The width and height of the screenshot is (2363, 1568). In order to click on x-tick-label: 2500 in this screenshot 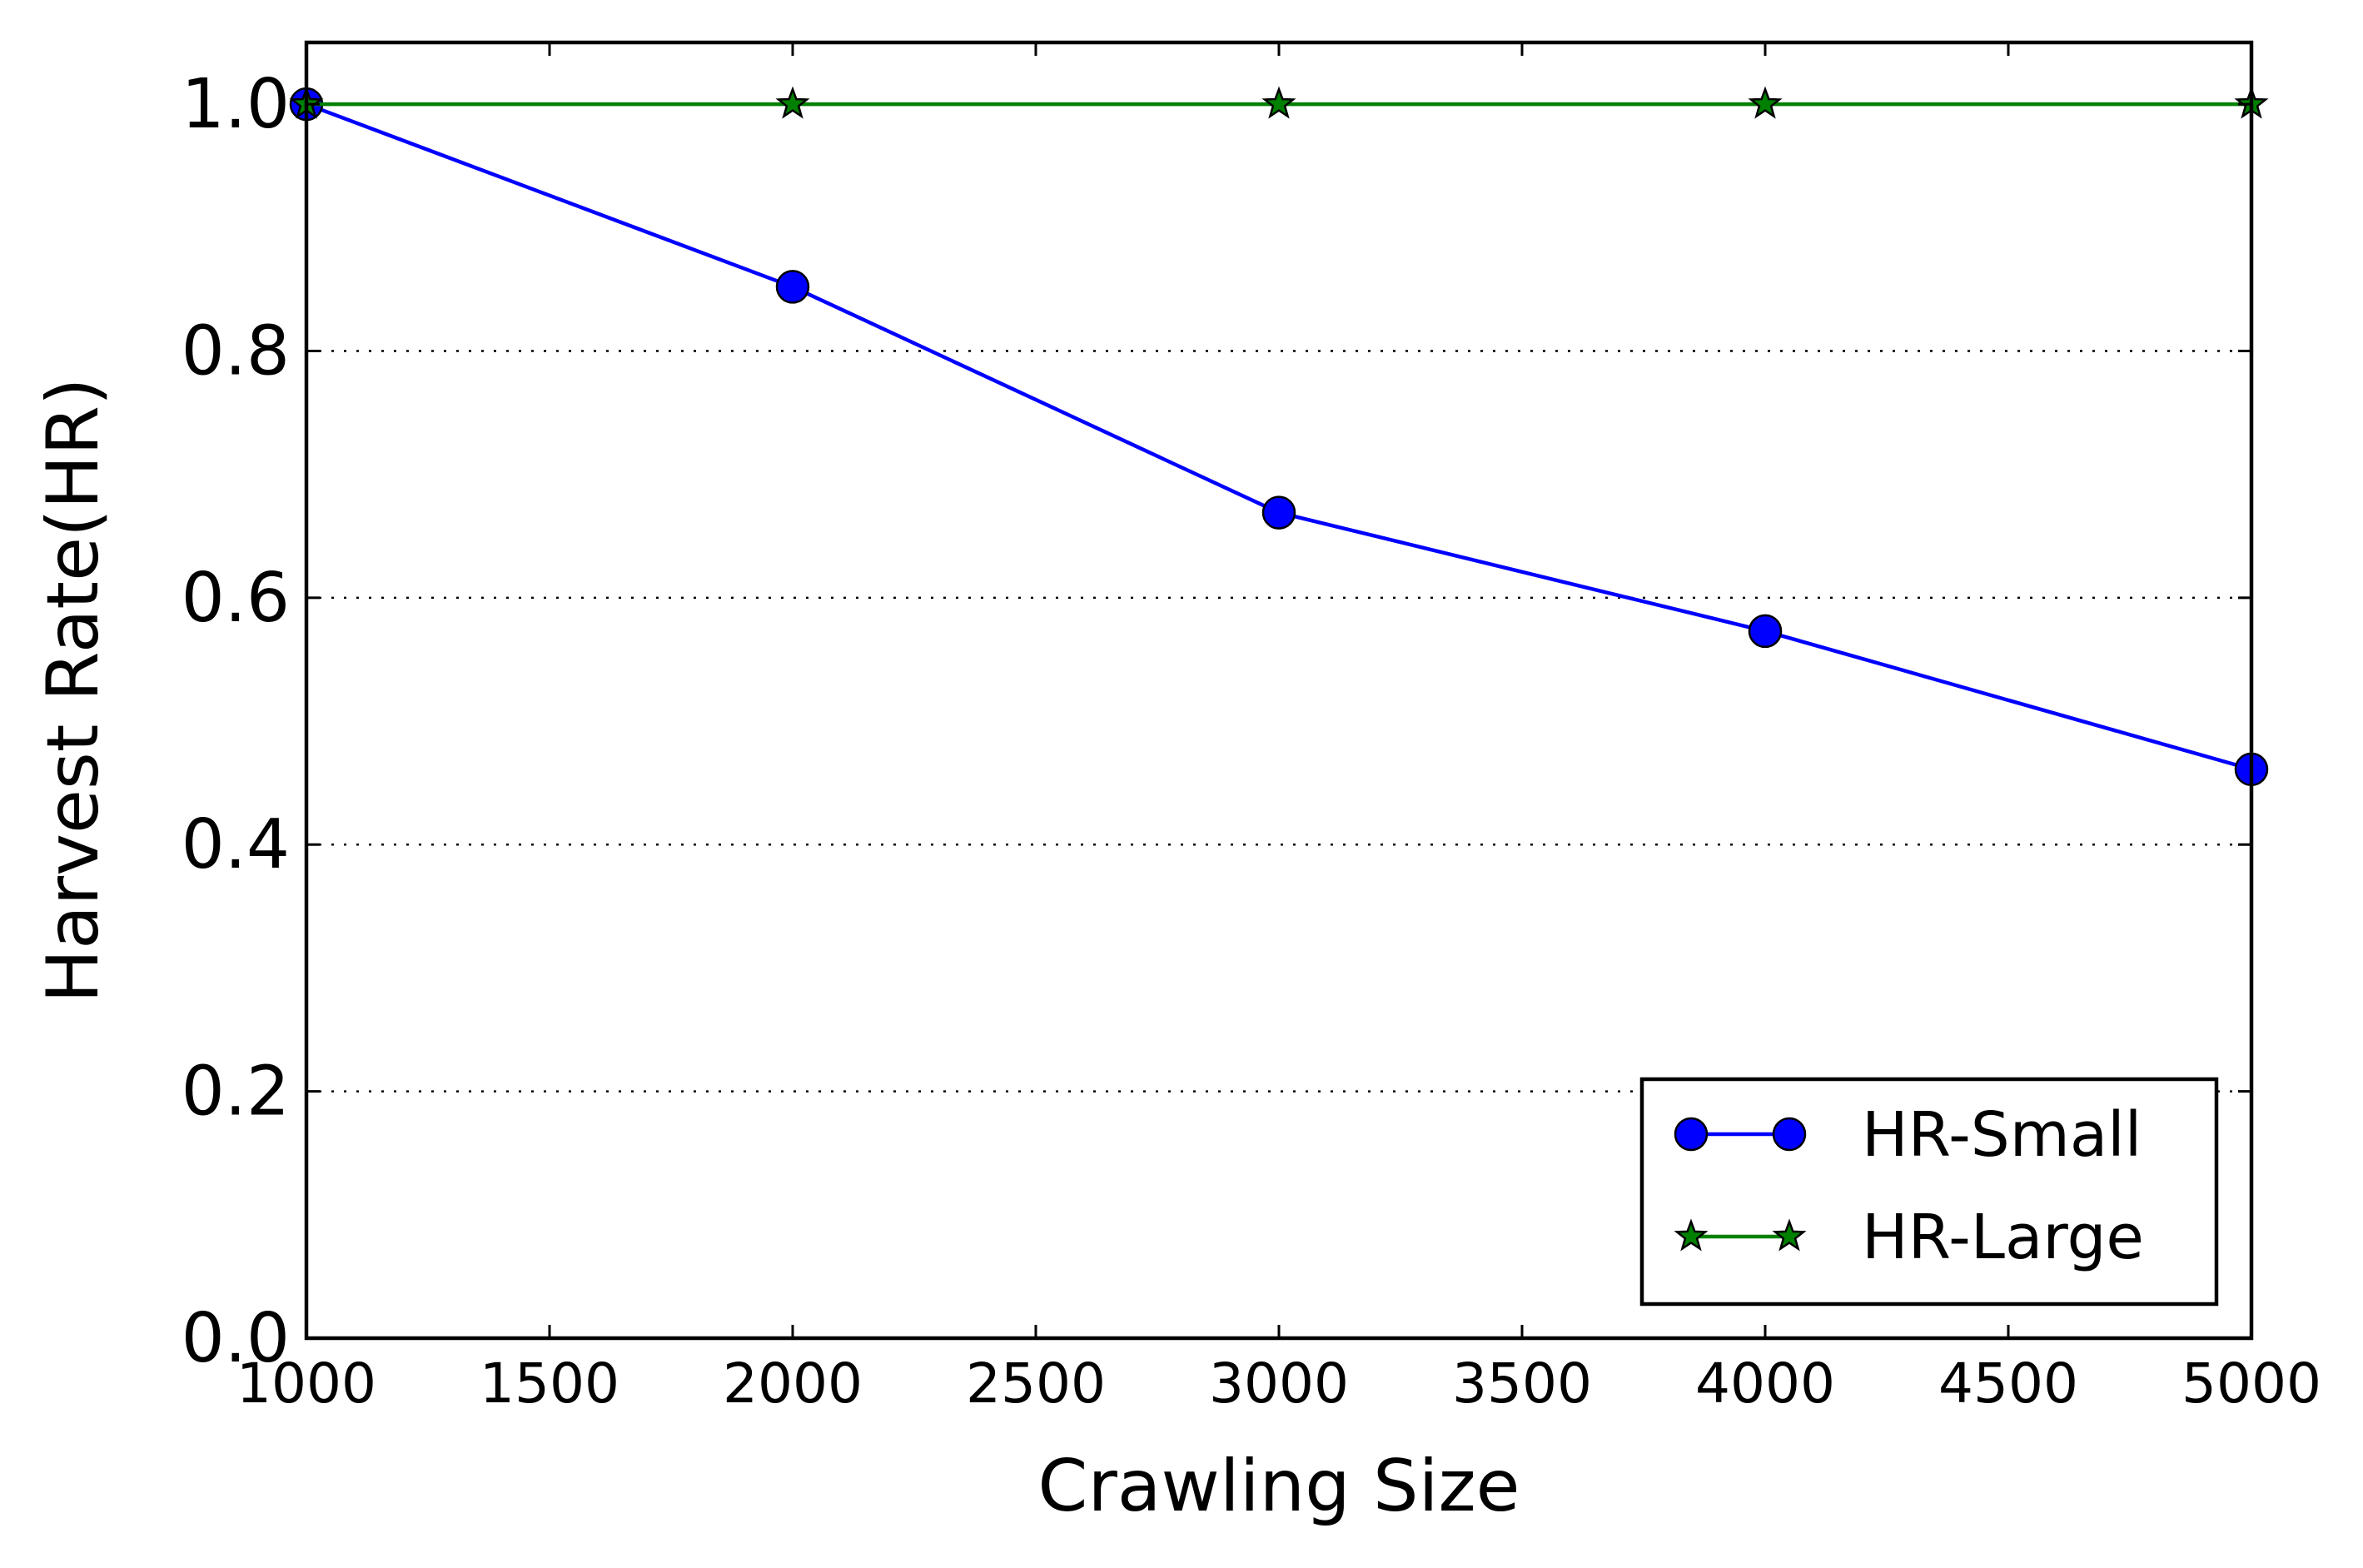, I will do `click(1036, 1383)`.